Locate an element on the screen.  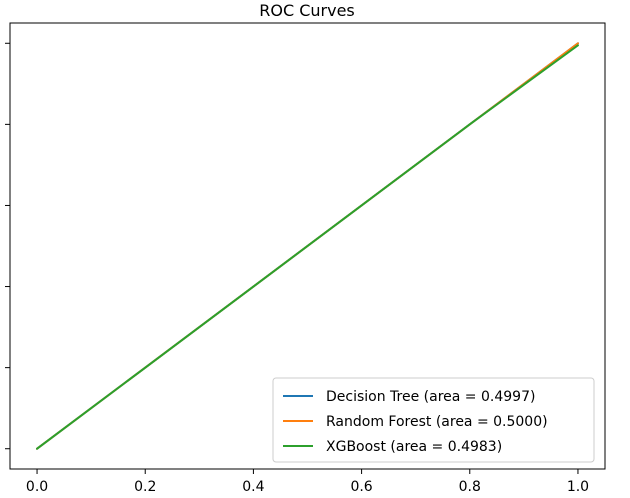
legend-label: Decision Tree (area = 0.4997) is located at coordinates (430, 397).